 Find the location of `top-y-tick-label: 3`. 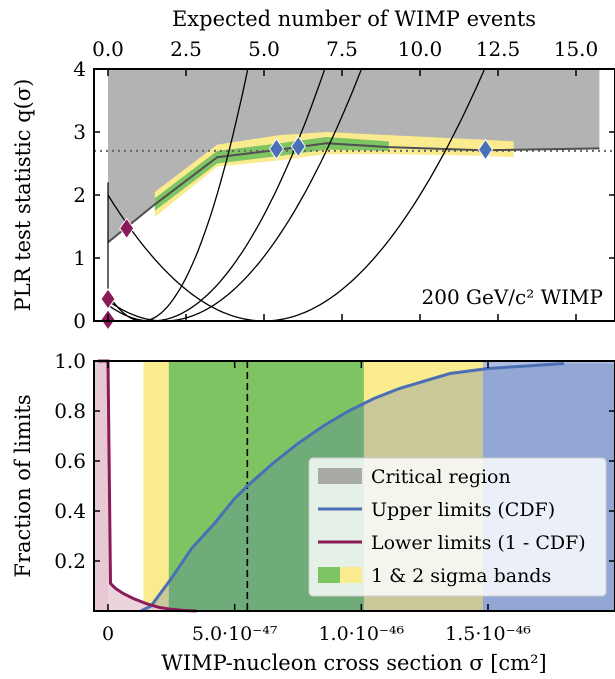

top-y-tick-label: 3 is located at coordinates (79, 132).